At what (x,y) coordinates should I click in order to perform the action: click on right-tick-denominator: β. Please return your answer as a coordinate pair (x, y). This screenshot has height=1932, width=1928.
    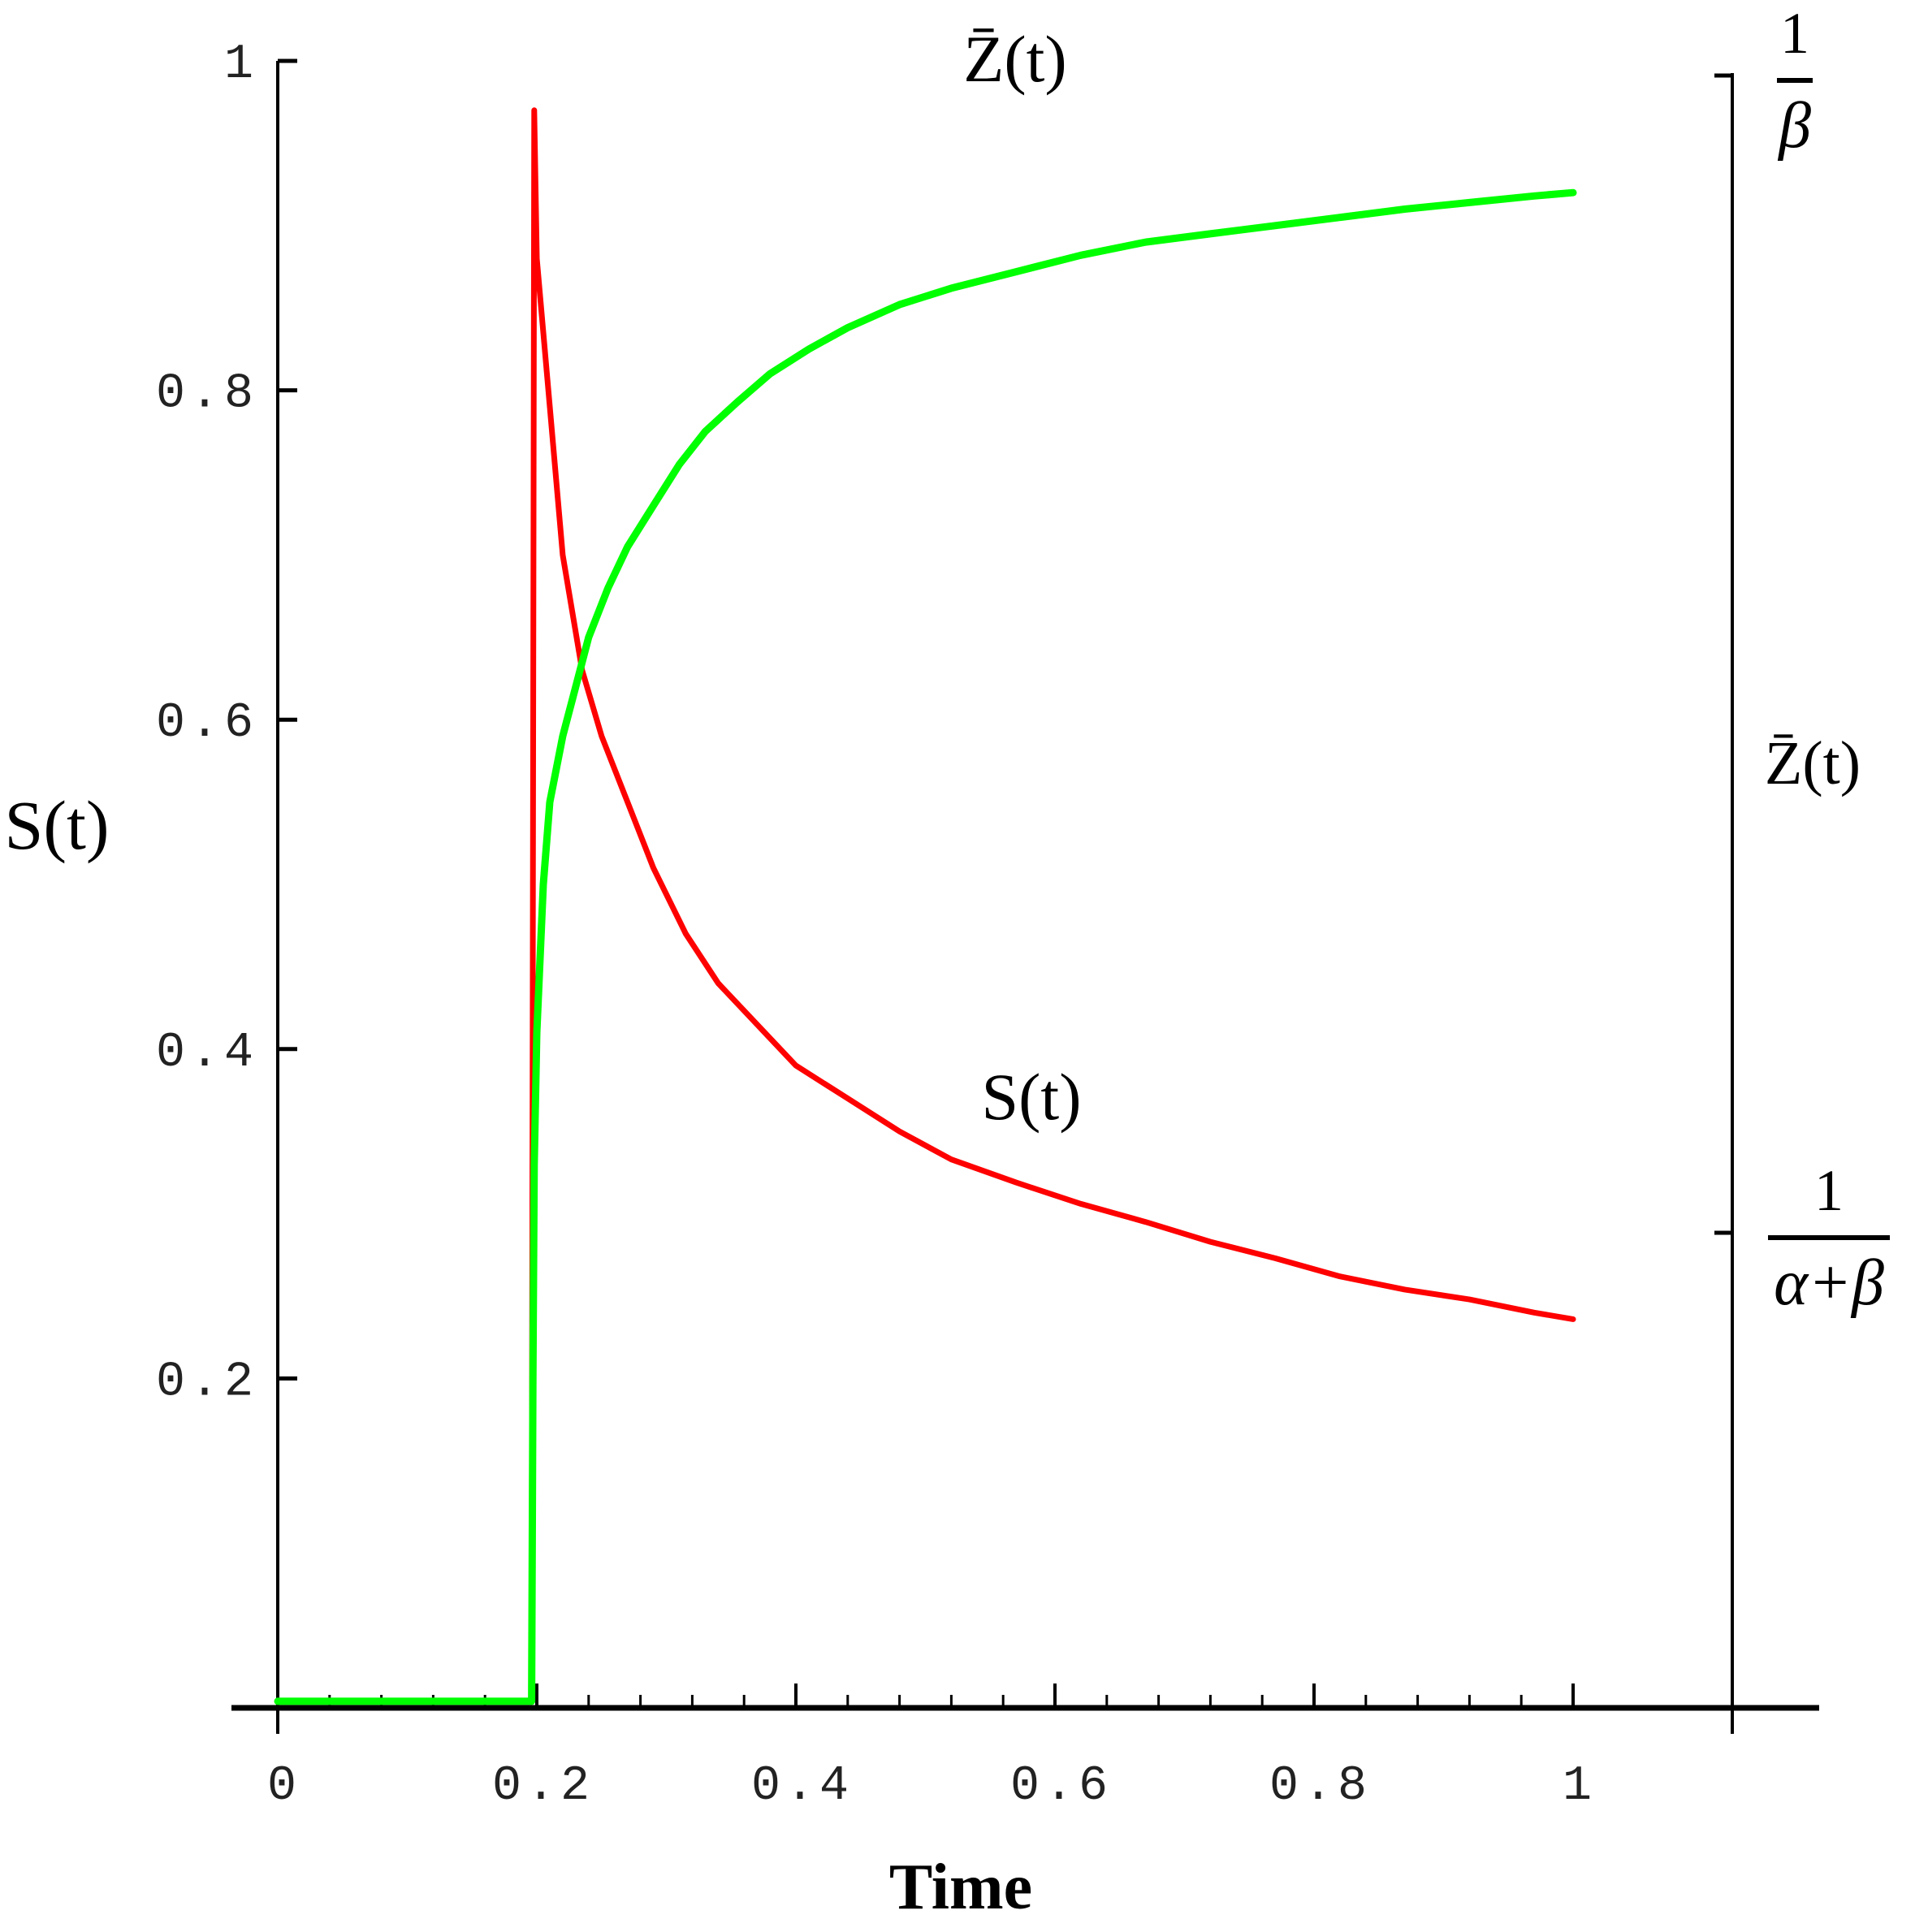
    Looking at the image, I should click on (1794, 126).